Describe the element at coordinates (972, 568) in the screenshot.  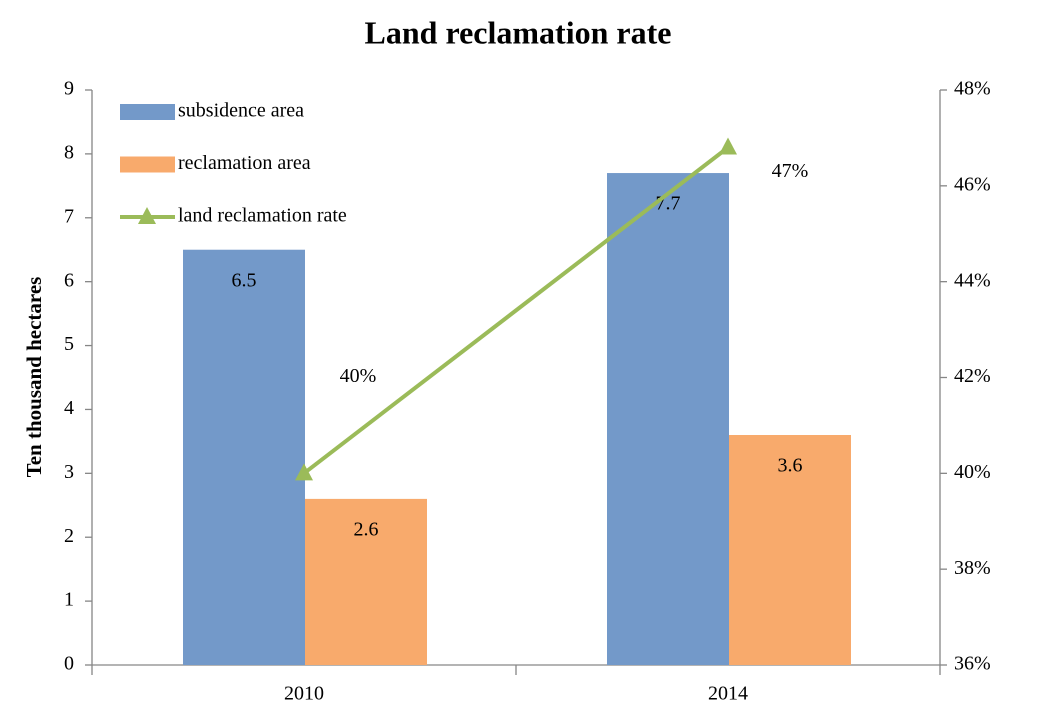
I see `y2-tick-label: 38%` at that location.